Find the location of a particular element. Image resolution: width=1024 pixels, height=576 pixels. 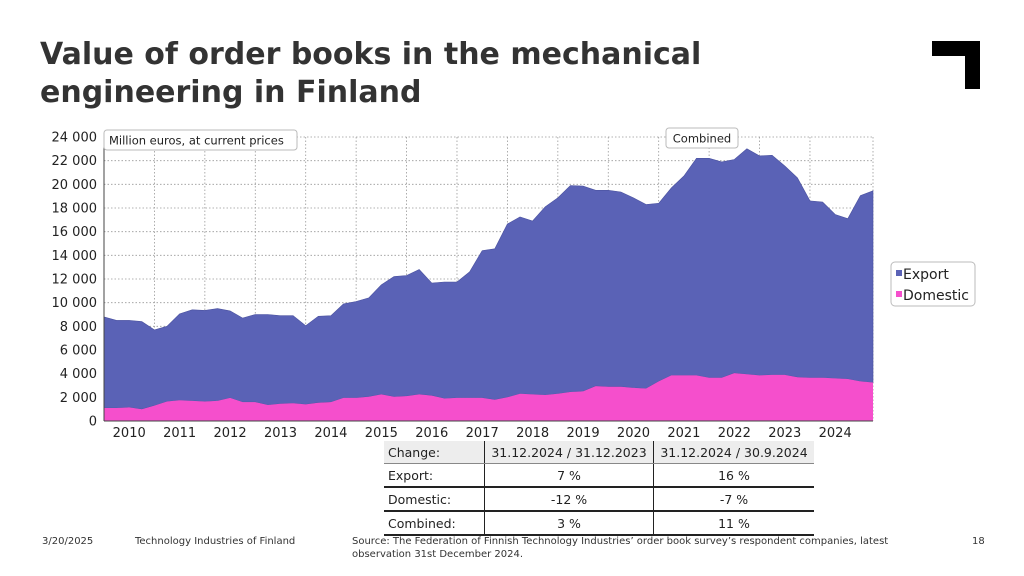

legend-box is located at coordinates (933, 284).